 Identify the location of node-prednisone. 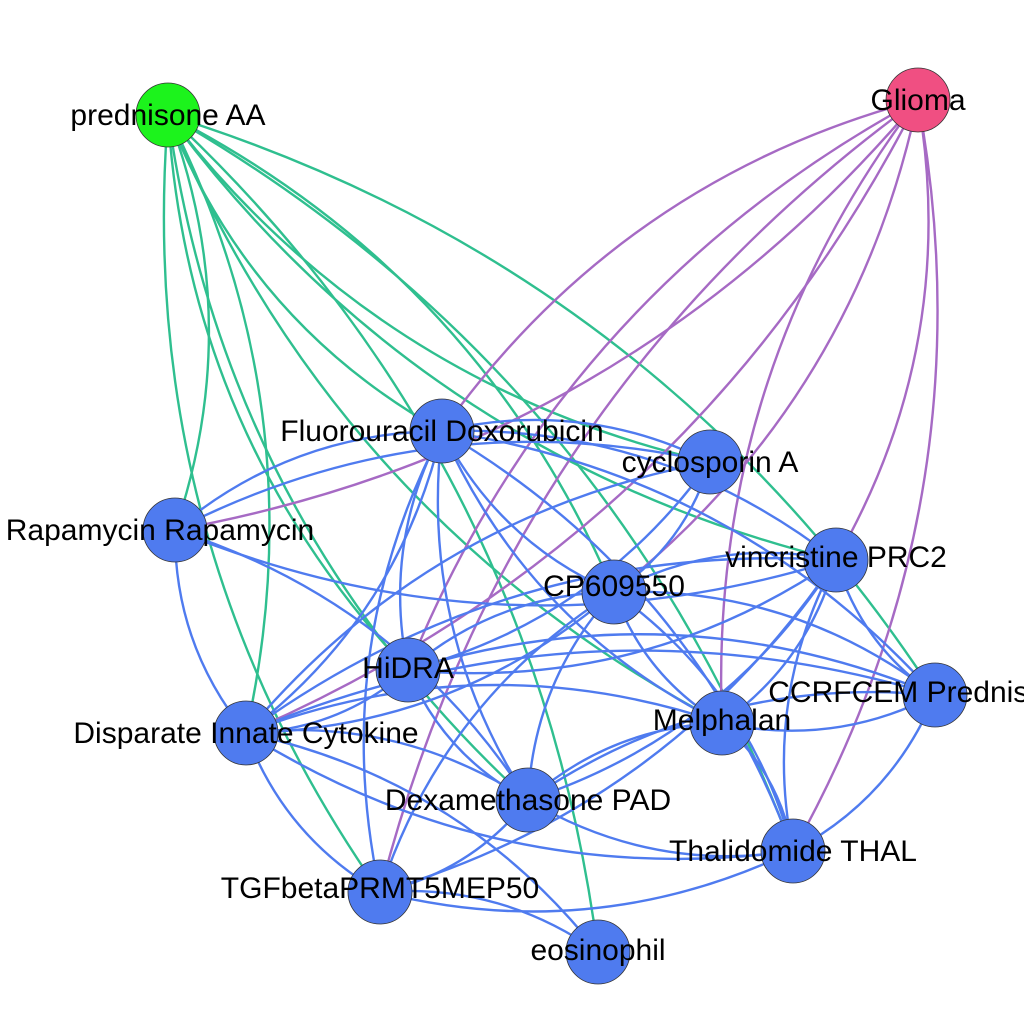
(168, 115).